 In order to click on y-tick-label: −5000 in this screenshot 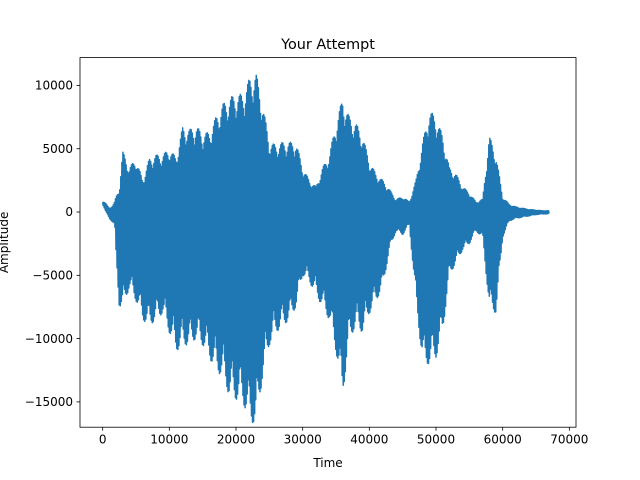, I will do `click(52, 276)`.